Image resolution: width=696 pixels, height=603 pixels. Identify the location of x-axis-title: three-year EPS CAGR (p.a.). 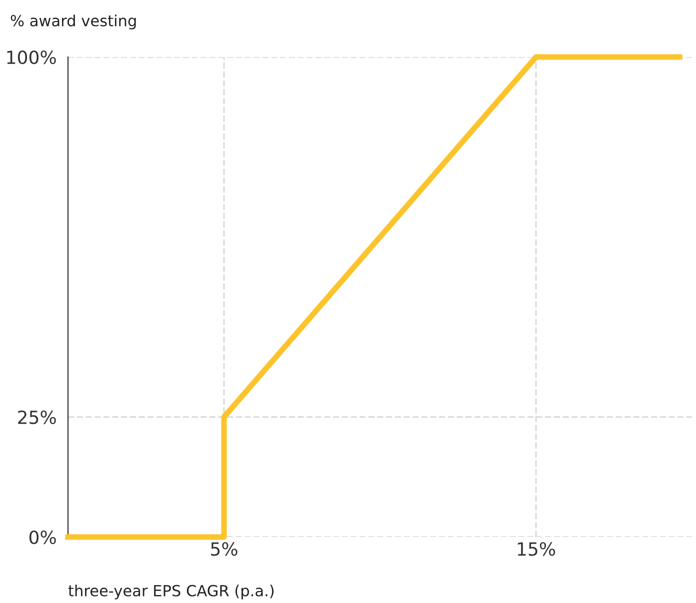
(171, 592).